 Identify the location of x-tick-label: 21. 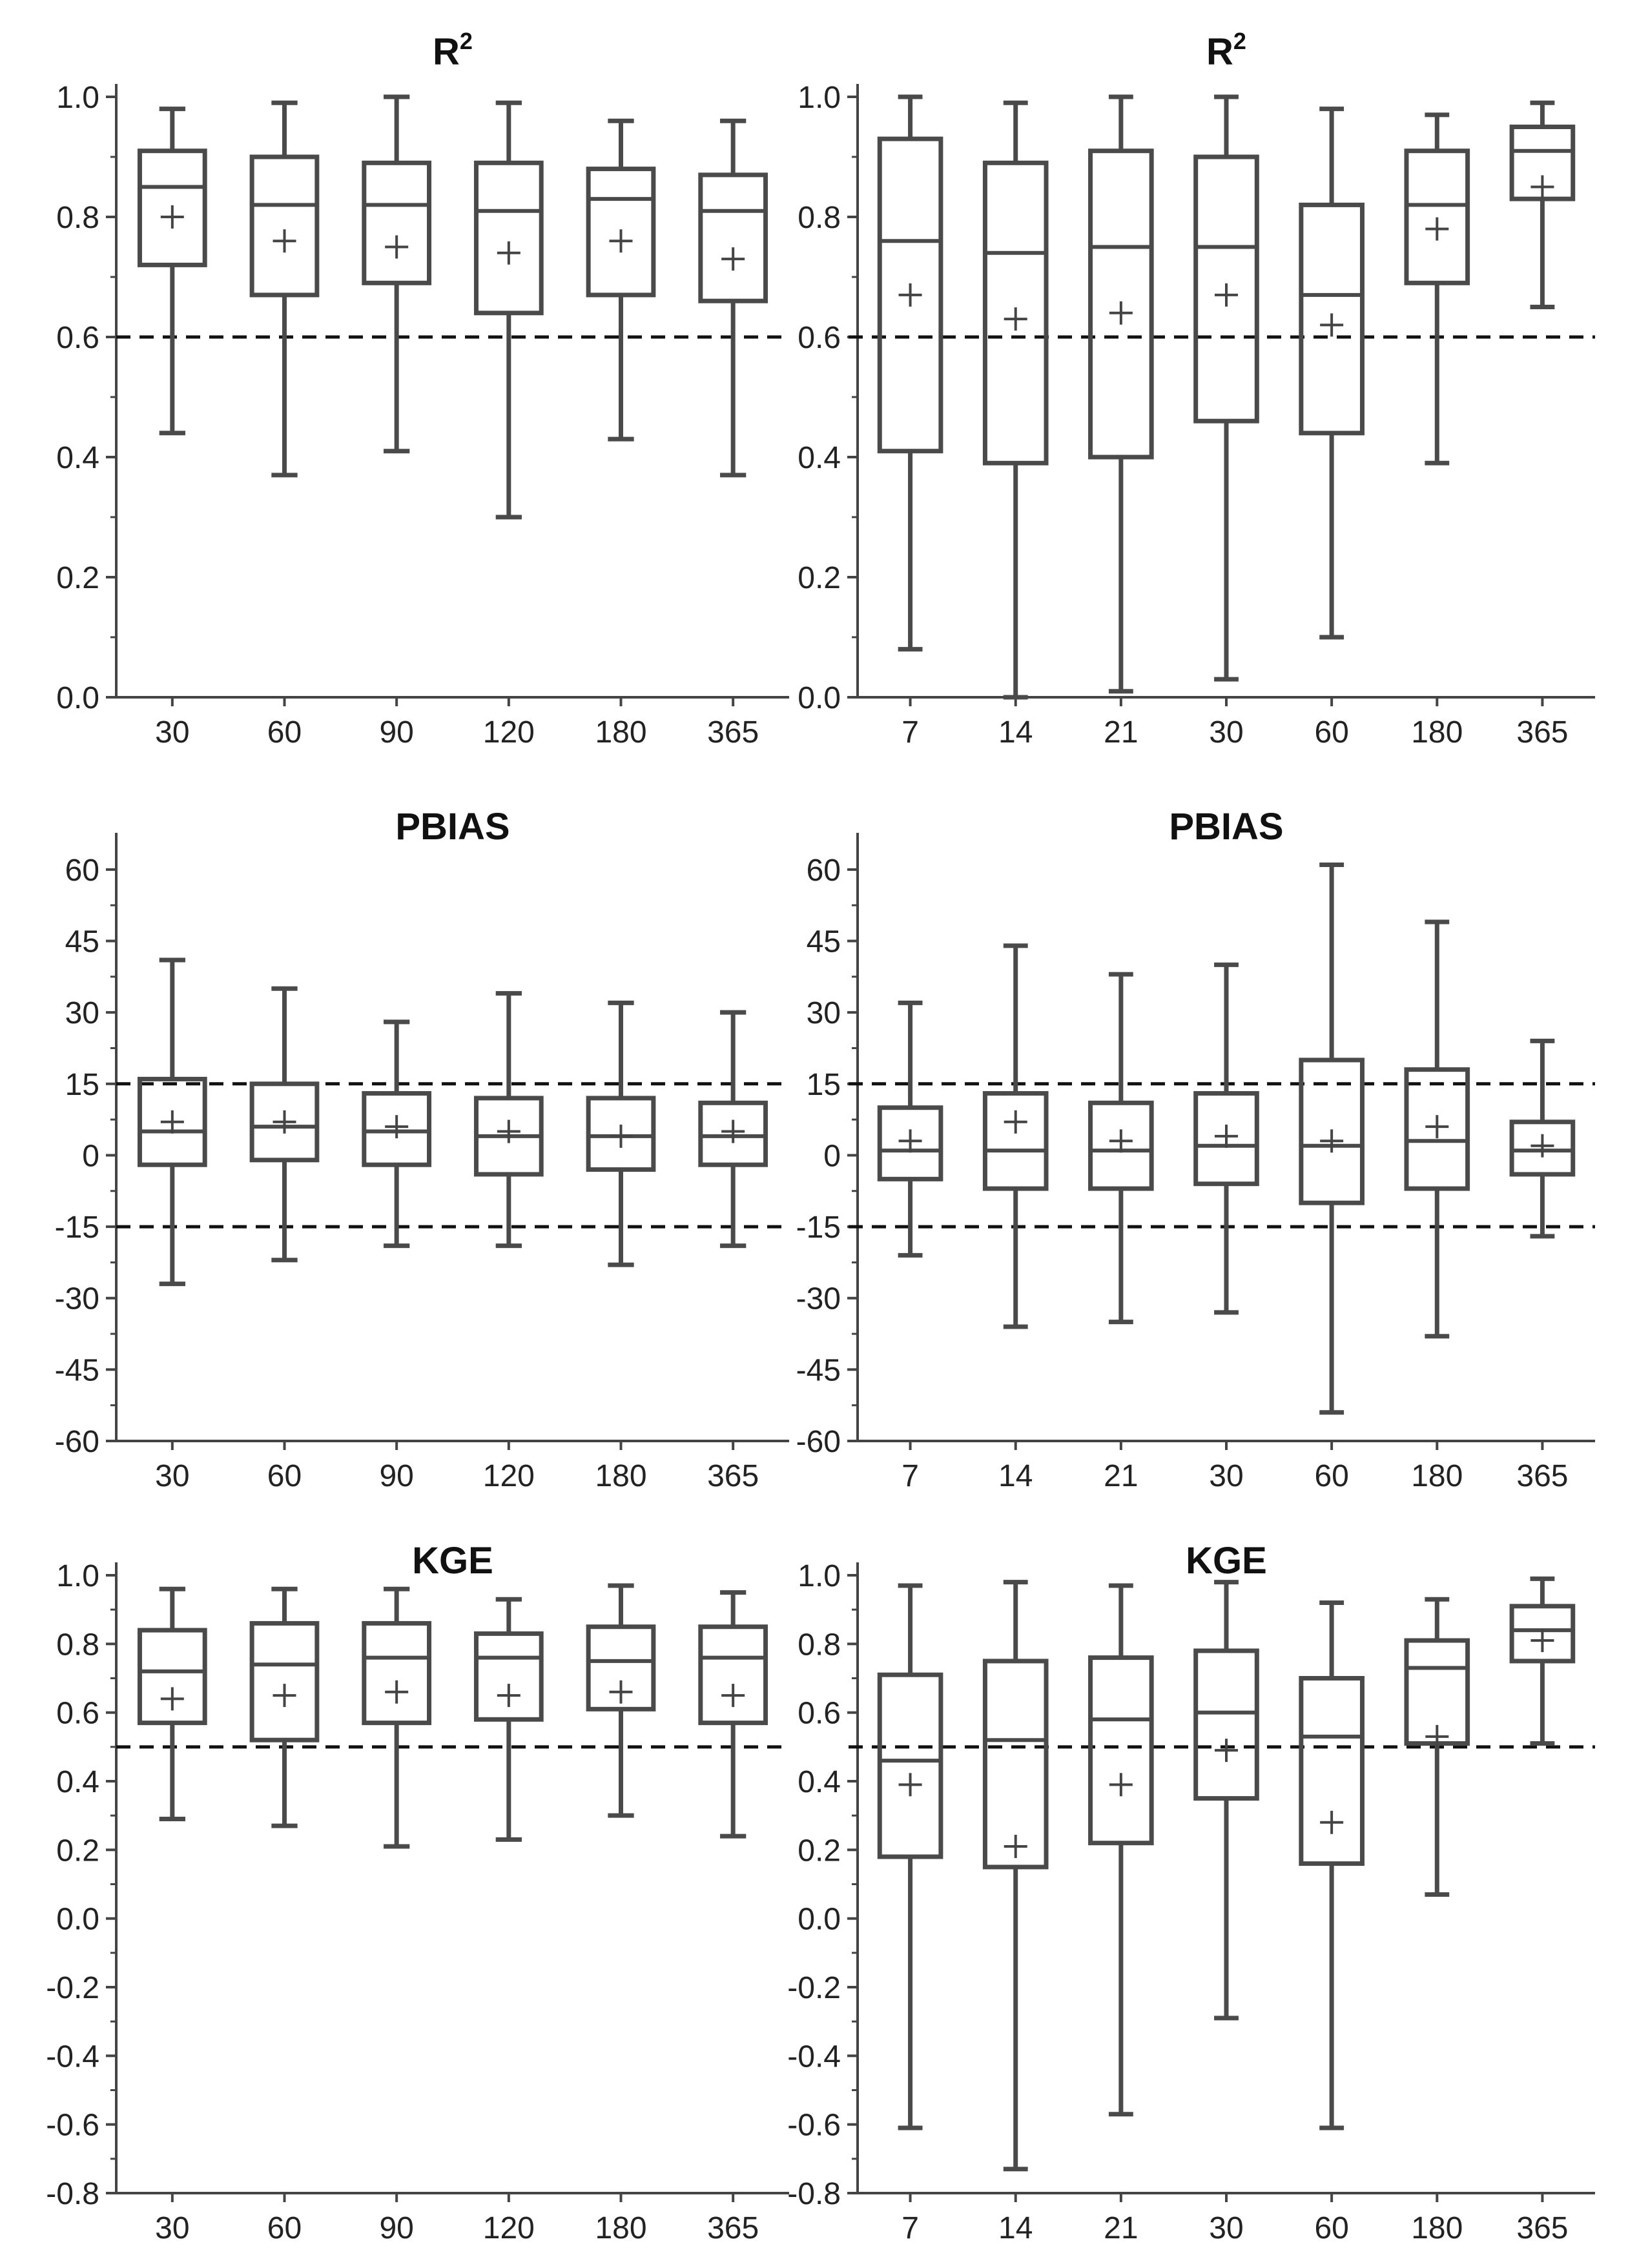
(1121, 732).